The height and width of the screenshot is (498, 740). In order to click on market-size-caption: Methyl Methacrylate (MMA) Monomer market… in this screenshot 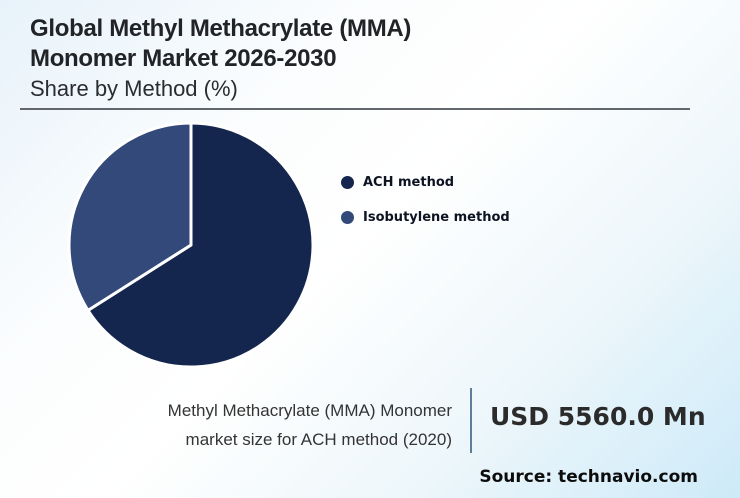, I will do `click(310, 425)`.